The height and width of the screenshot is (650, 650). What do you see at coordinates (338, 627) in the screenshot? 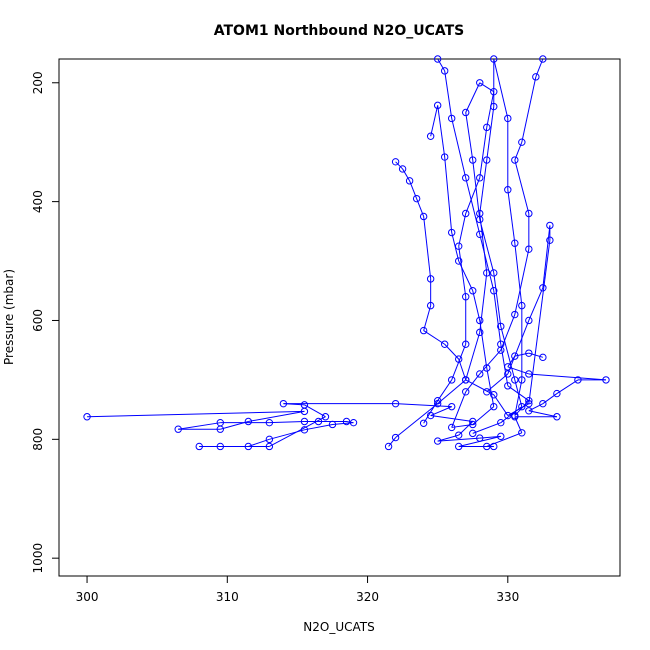
I see `x-axis-label: N2O_UCATS` at bounding box center [338, 627].